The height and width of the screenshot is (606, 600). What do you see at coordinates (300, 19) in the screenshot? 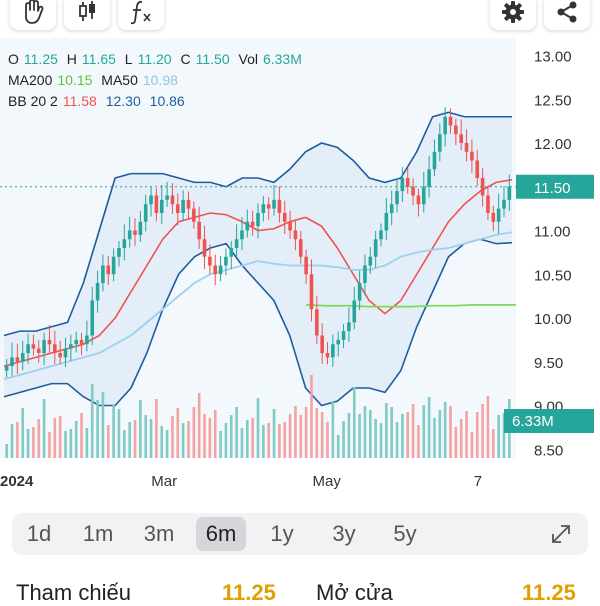
I see `chart-toolbar` at bounding box center [300, 19].